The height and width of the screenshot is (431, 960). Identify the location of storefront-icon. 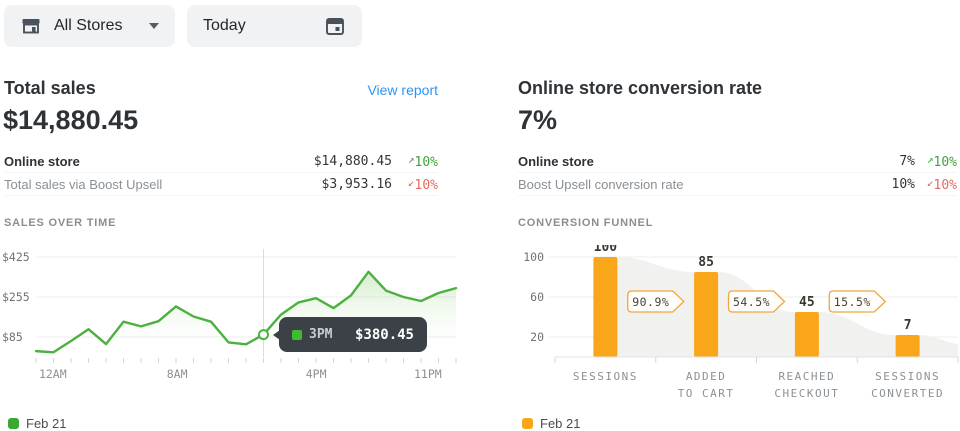
(31, 26).